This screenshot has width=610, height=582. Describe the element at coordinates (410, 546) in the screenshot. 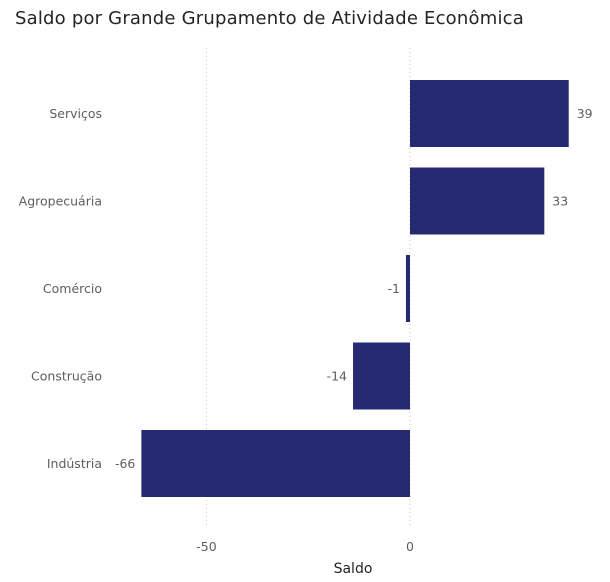

I see `x-tick-label: 0` at that location.